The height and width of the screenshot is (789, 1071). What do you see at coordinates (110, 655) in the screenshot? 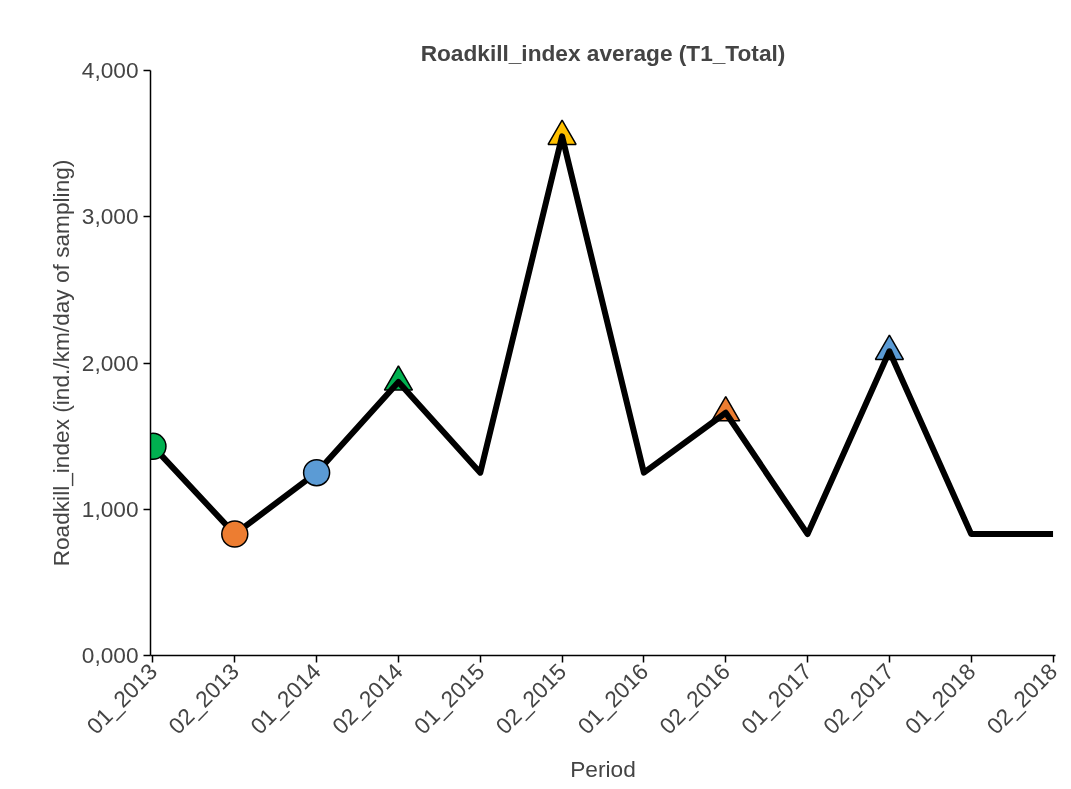
I see `y-tick-label: 0,000` at bounding box center [110, 655].